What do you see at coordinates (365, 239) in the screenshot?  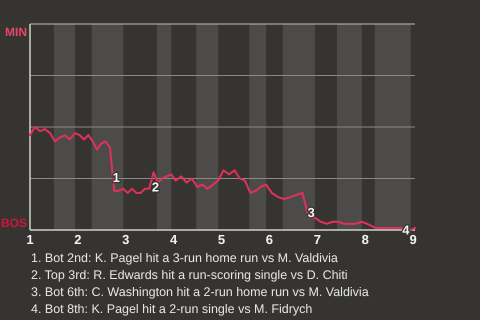 I see `x-tick-label: 8` at bounding box center [365, 239].